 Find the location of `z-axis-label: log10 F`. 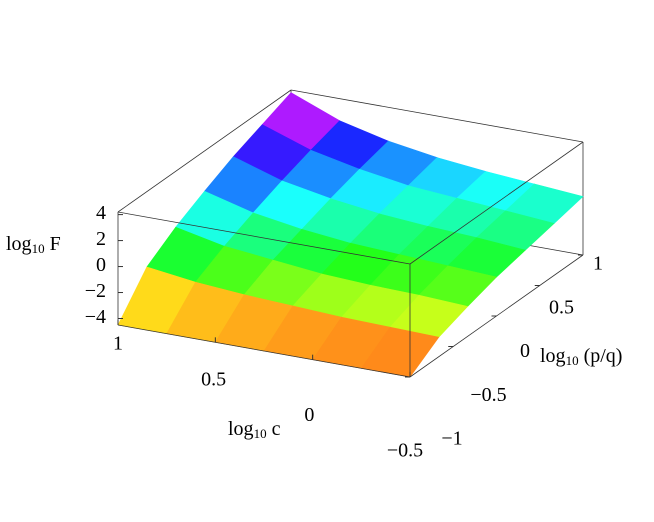

z-axis-label: log10 F is located at coordinates (33, 244).